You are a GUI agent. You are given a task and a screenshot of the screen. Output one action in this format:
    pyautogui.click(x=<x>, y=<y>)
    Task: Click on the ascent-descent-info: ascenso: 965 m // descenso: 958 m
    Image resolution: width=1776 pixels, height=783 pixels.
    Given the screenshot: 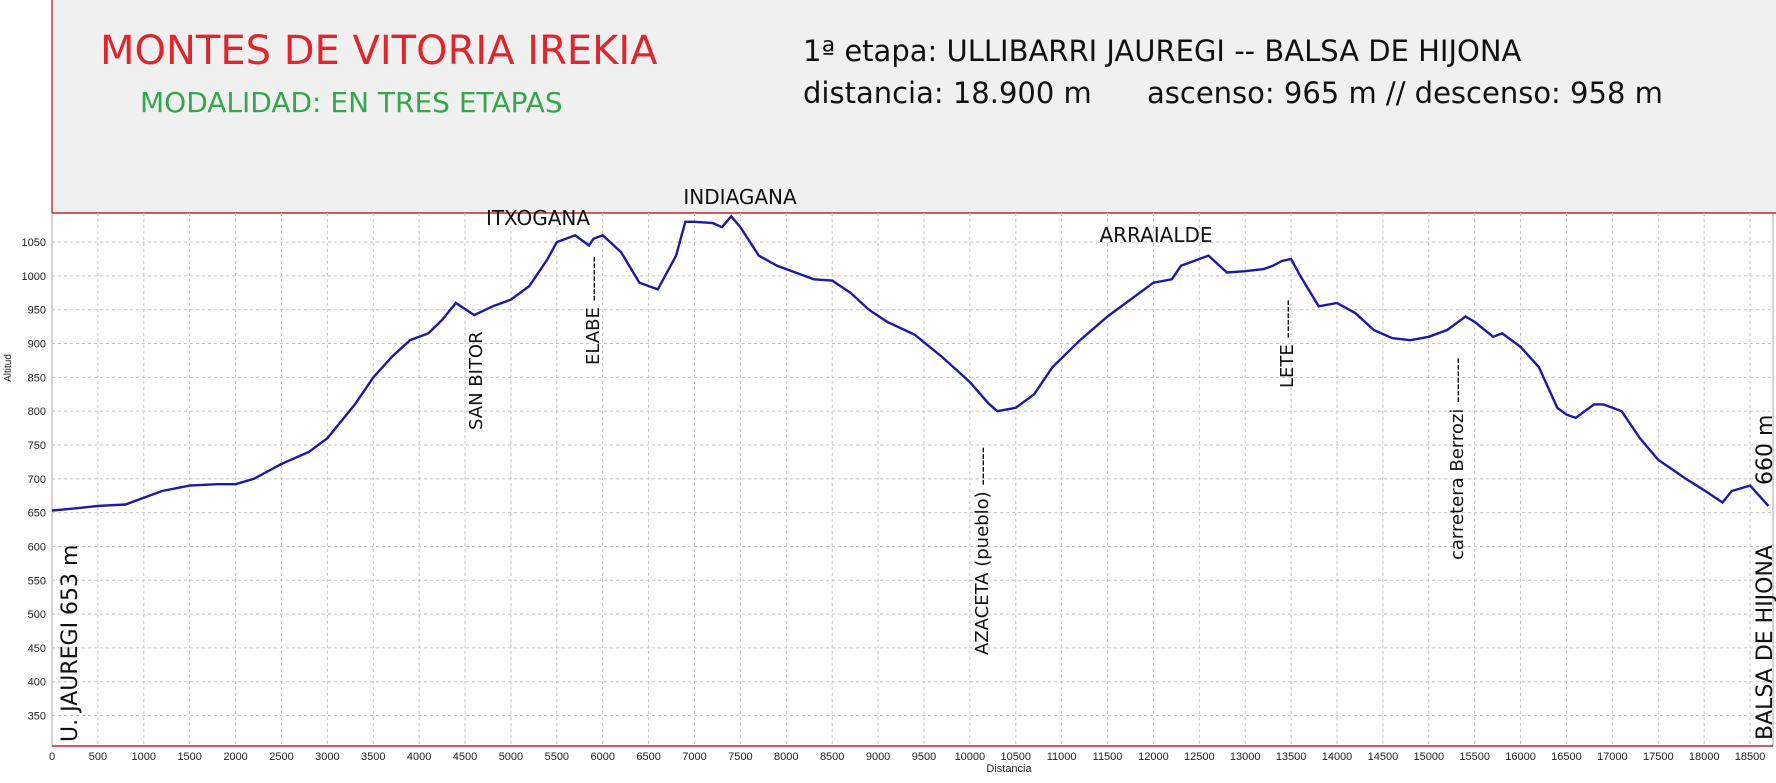 What is the action you would take?
    pyautogui.click(x=1405, y=93)
    